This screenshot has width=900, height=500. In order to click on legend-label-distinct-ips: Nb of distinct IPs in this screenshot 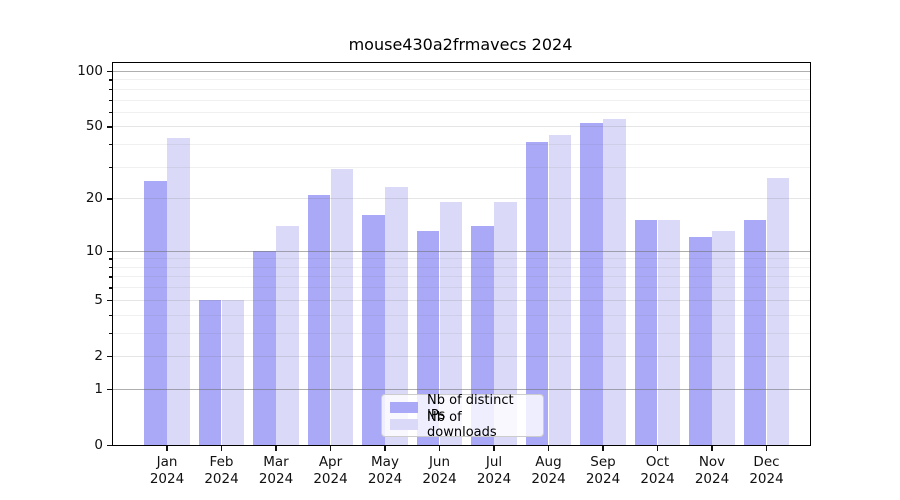, I will do `click(470, 407)`.